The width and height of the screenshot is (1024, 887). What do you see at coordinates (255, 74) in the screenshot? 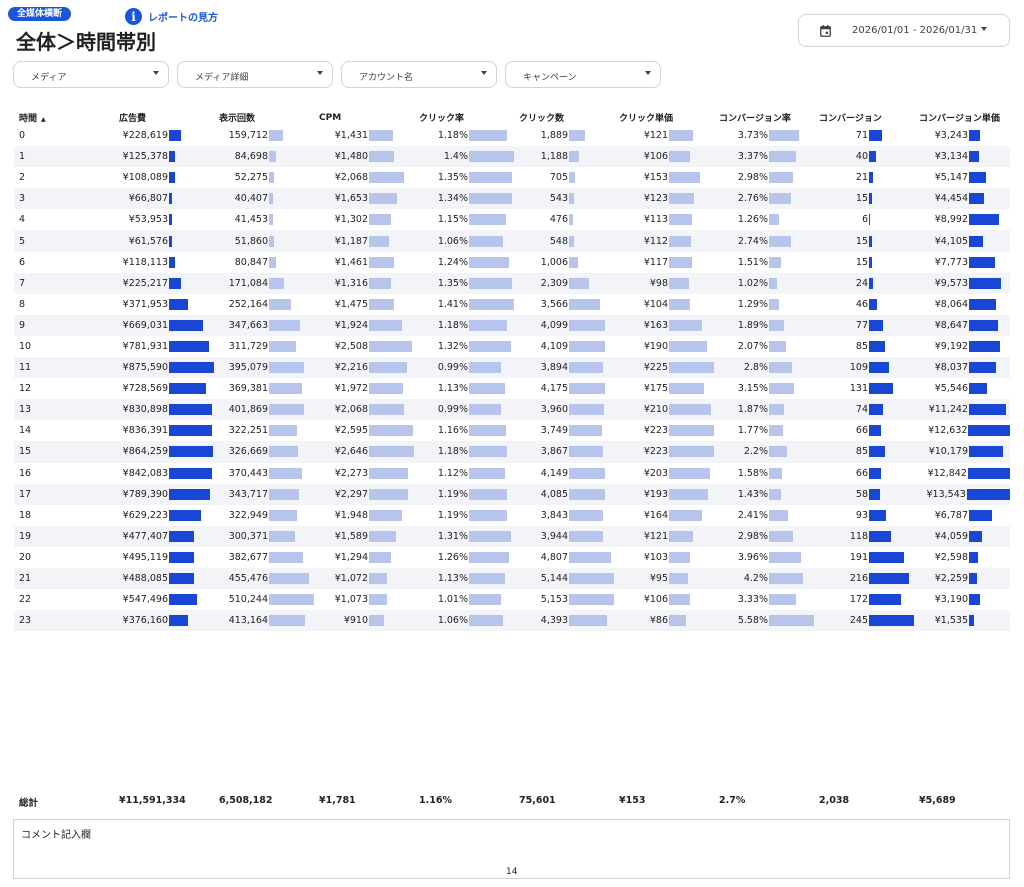
I see `filter-media-detail: メディア詳細` at bounding box center [255, 74].